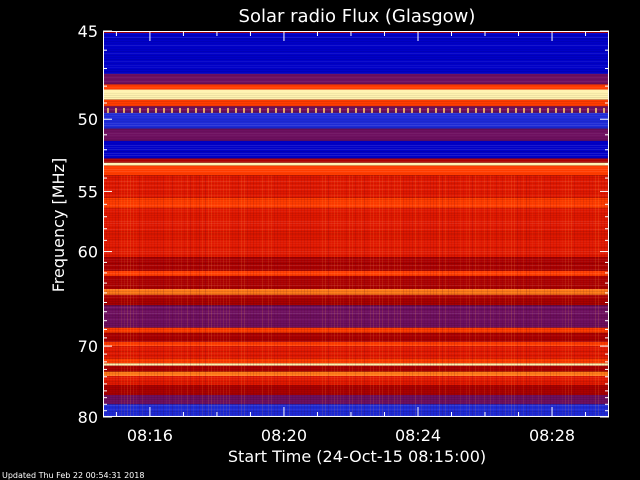  What do you see at coordinates (357, 456) in the screenshot?
I see `x-axis-label: Start Time (24-Oct-15 08:15:00)` at bounding box center [357, 456].